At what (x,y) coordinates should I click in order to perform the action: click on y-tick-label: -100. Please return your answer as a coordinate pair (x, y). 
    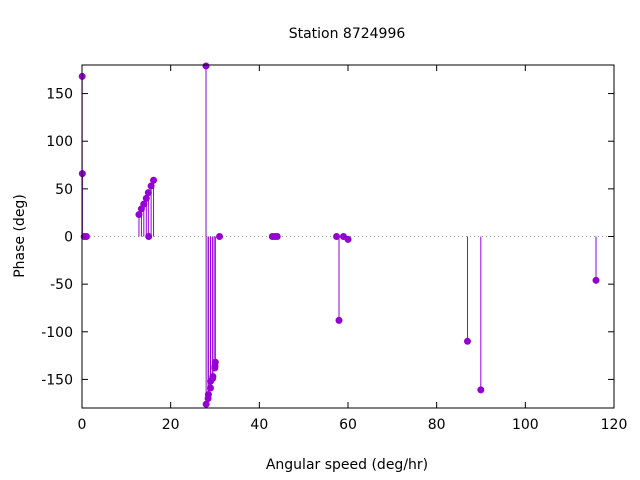
    Looking at the image, I should click on (57, 333).